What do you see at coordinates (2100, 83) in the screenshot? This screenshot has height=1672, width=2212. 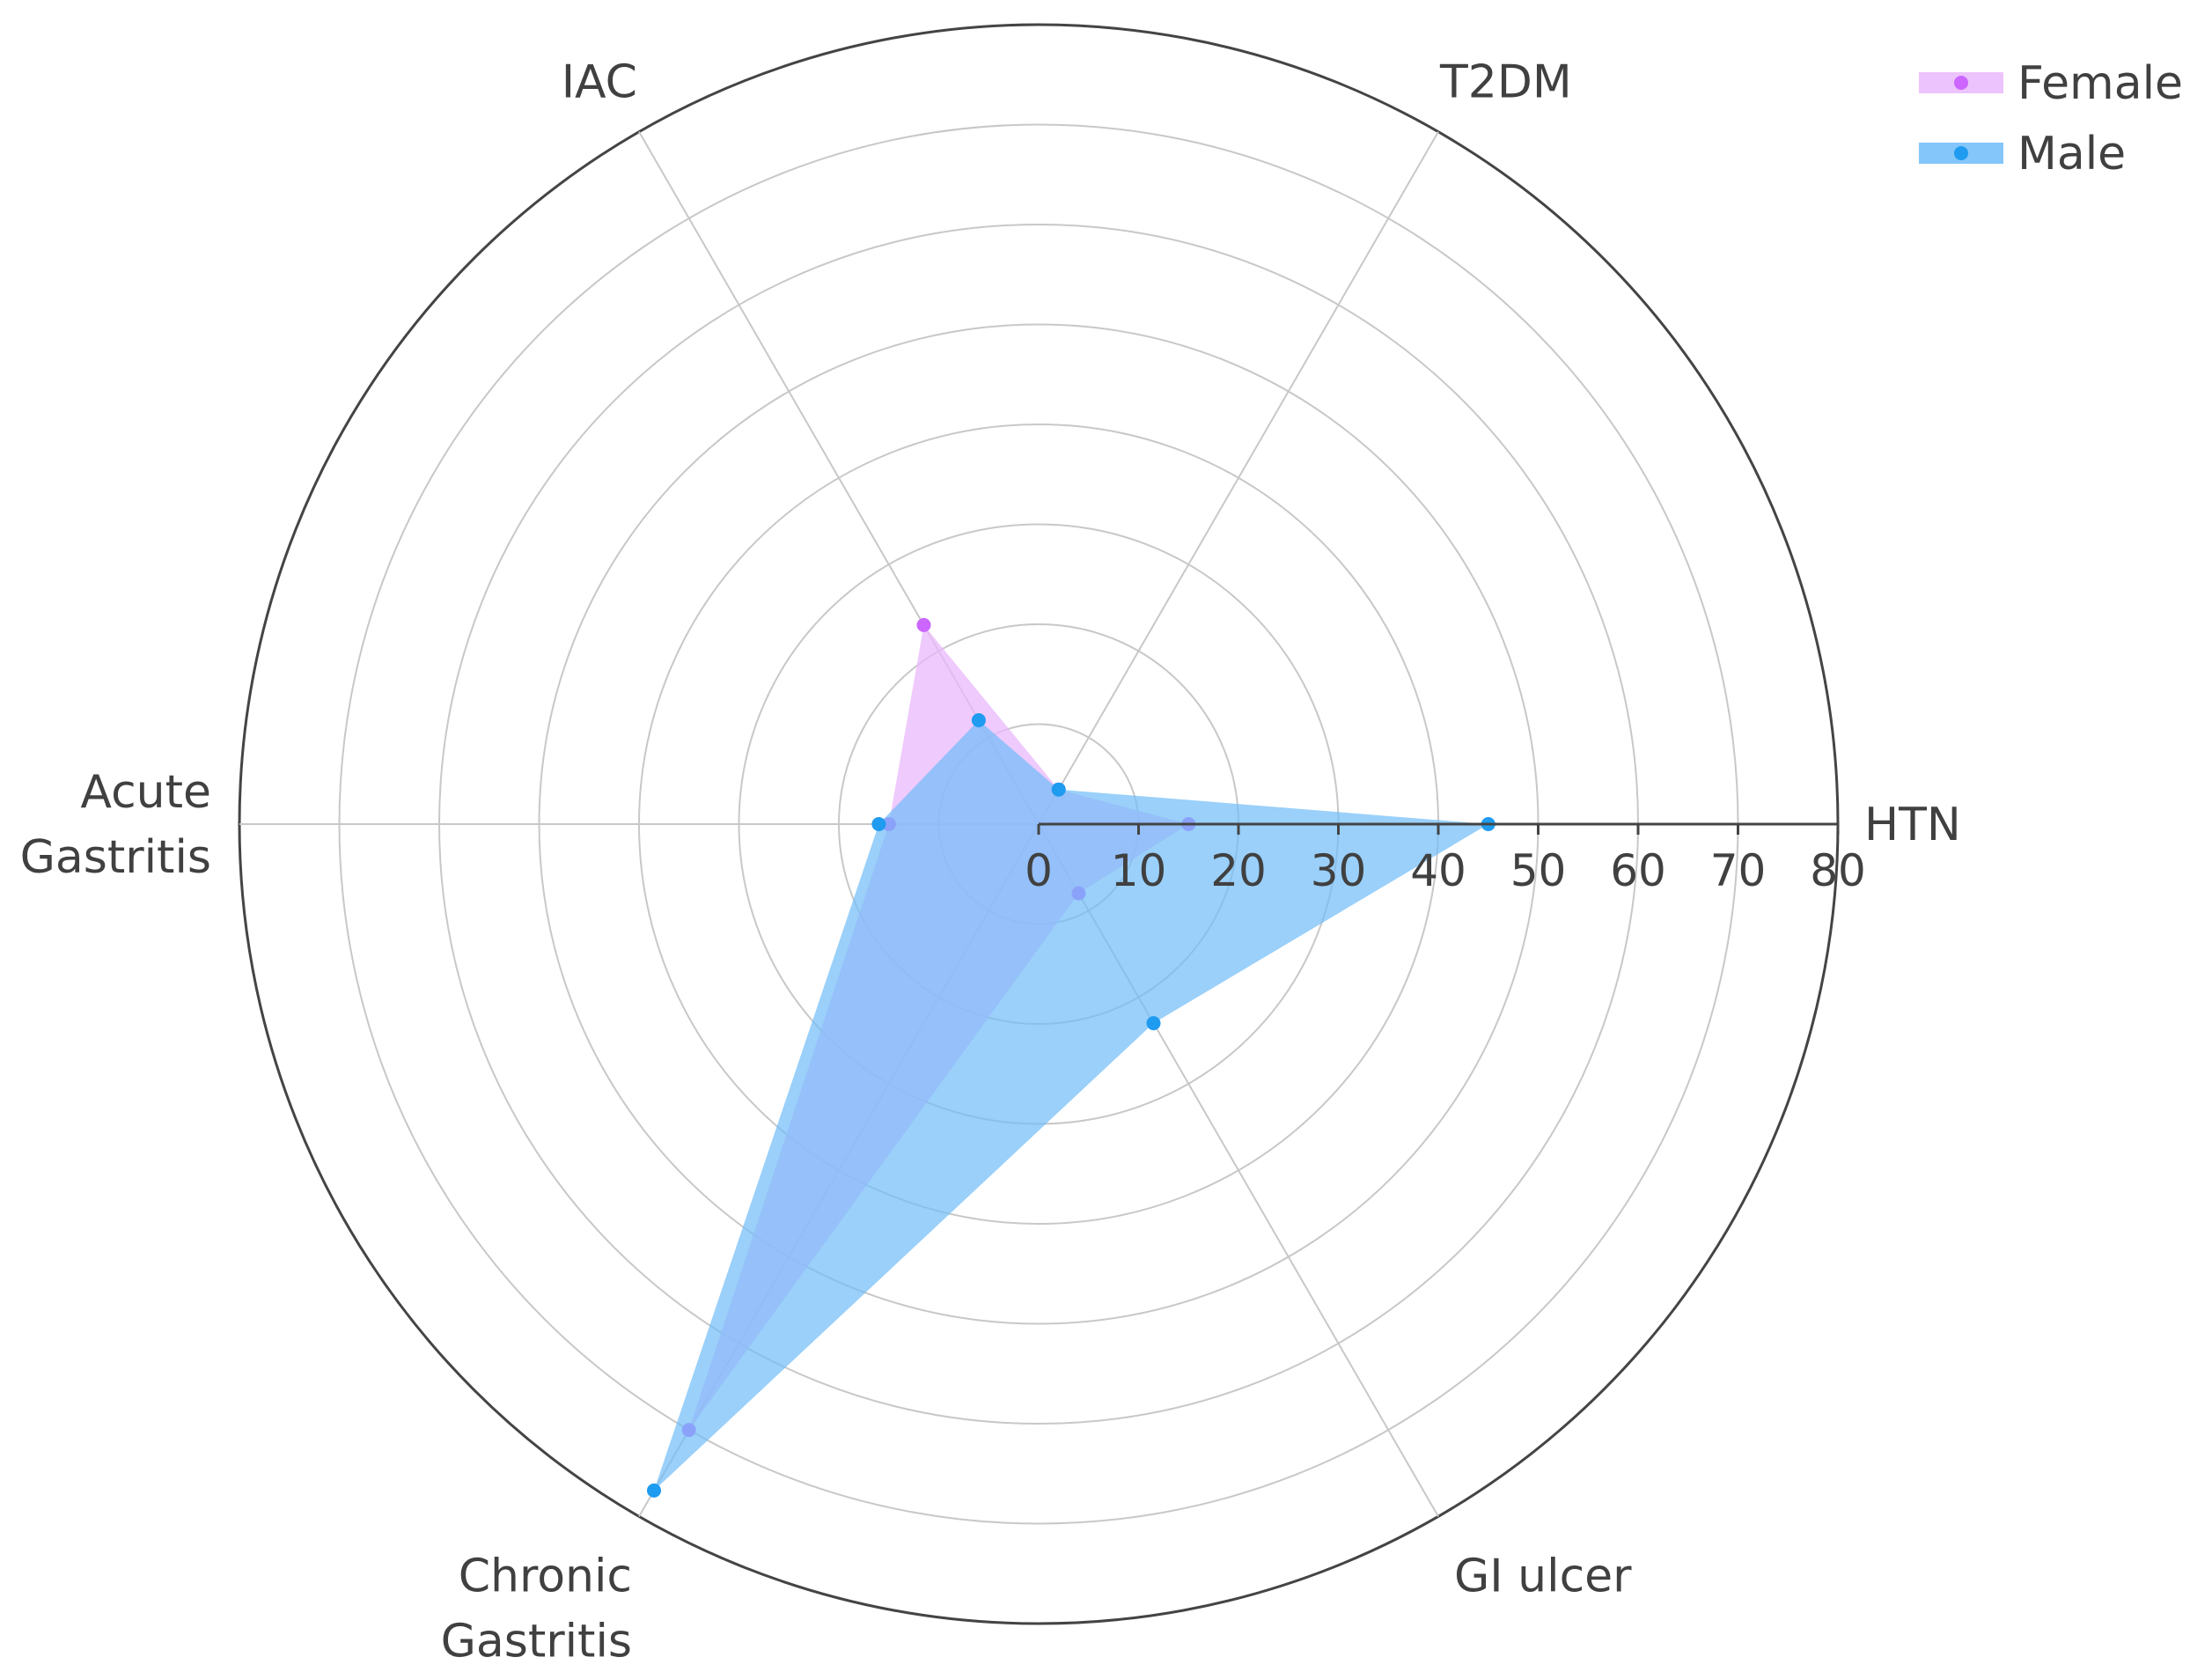 I see `legend-label: Female` at bounding box center [2100, 83].